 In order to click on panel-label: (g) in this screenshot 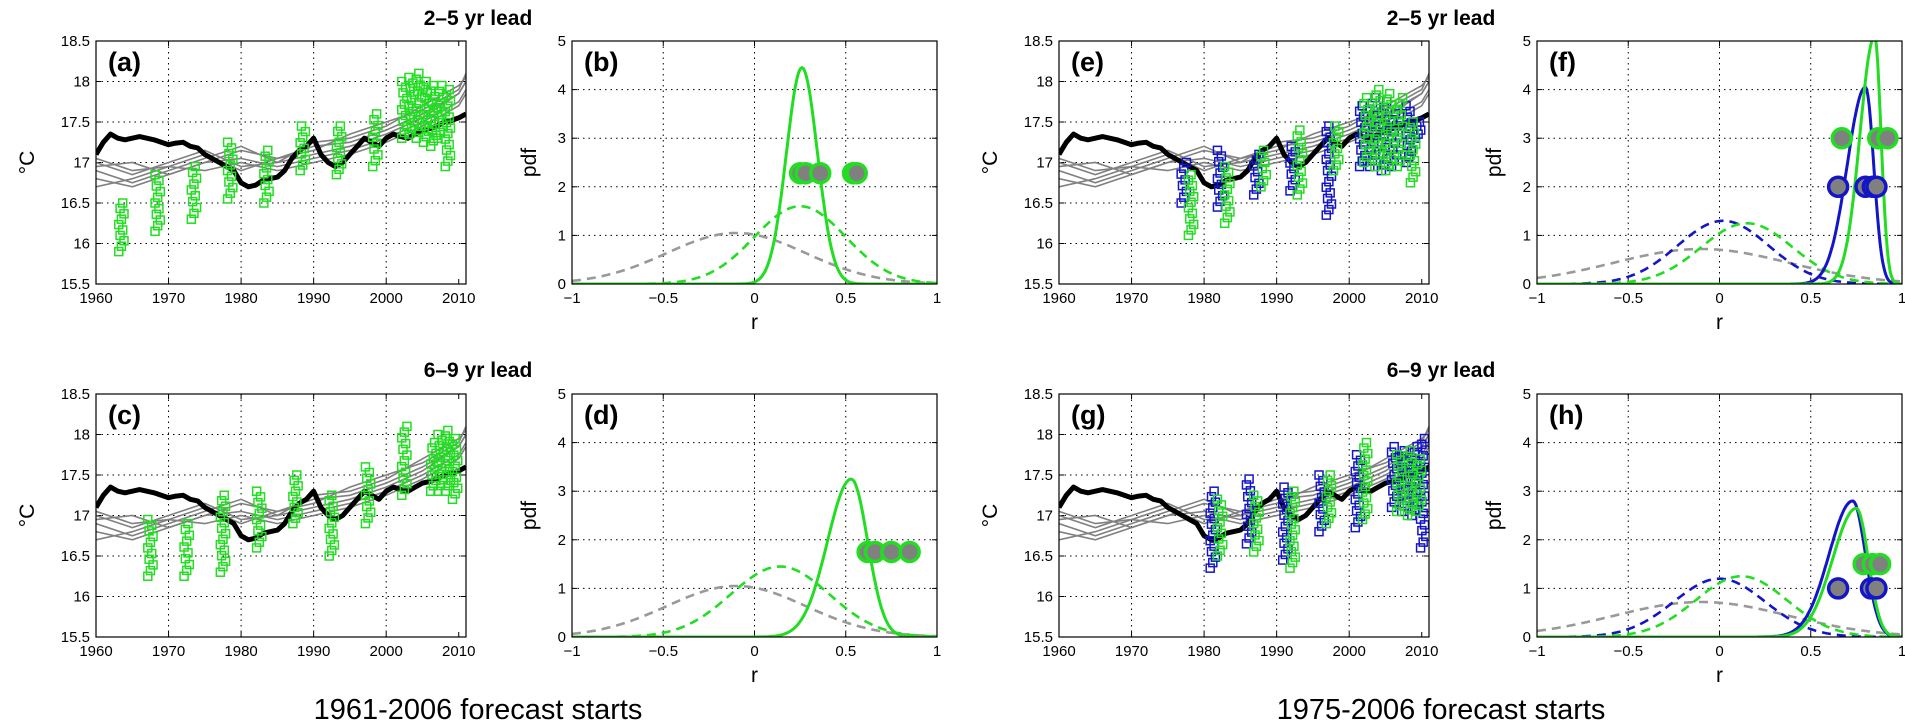, I will do `click(1088, 415)`.